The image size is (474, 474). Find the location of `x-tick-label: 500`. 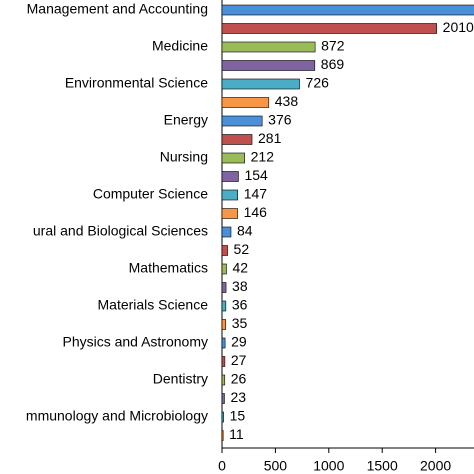

x-tick-label: 500 is located at coordinates (276, 466).